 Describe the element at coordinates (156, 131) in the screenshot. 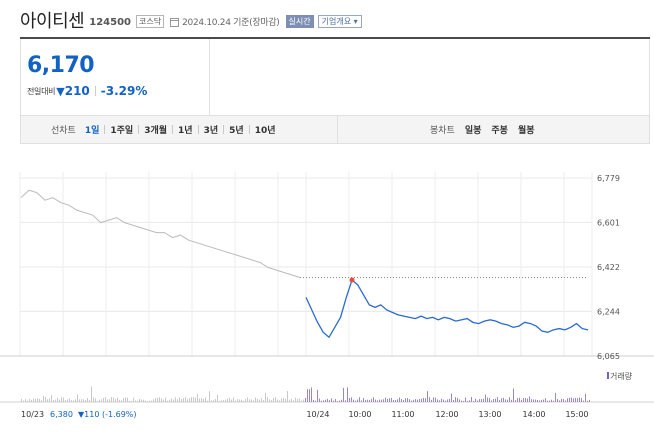

I see `tab-3m: 3개월` at that location.